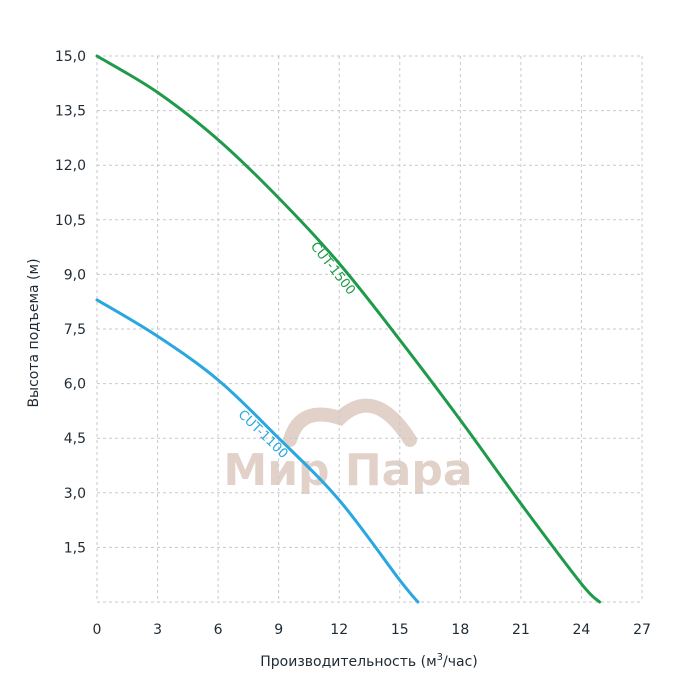 Image resolution: width=700 pixels, height=700 pixels. Describe the element at coordinates (278, 630) in the screenshot. I see `x-tick-label: 9` at that location.